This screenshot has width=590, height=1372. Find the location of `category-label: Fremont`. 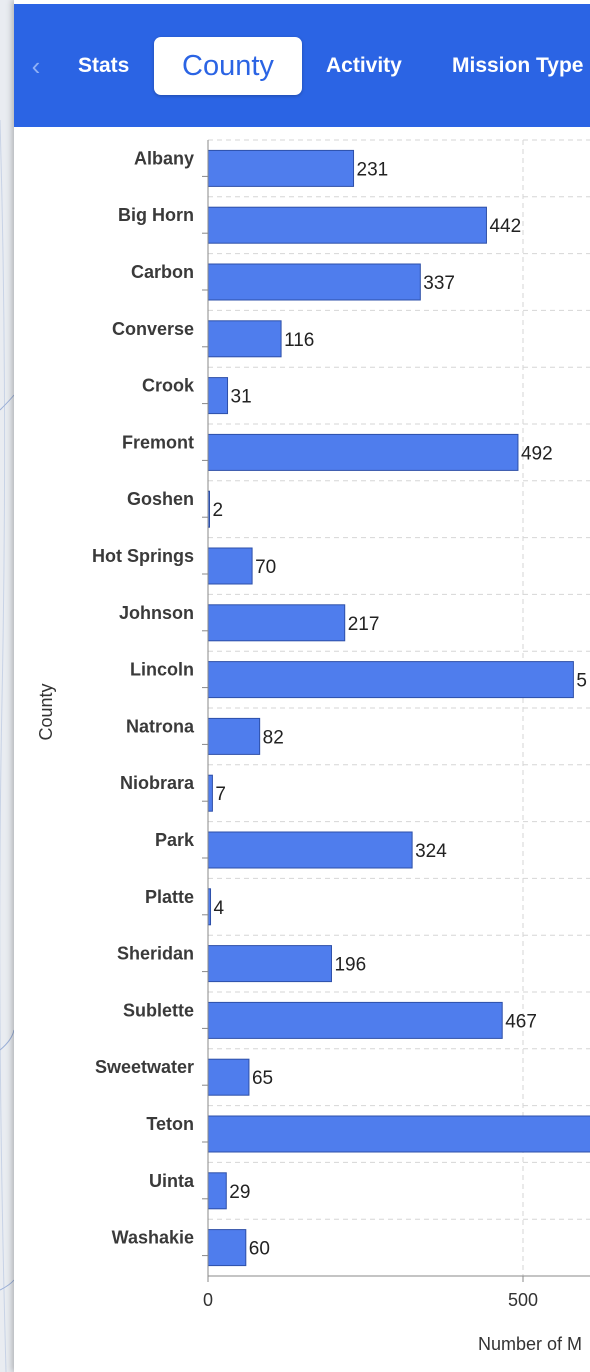

category-label: Fremont is located at coordinates (158, 442).